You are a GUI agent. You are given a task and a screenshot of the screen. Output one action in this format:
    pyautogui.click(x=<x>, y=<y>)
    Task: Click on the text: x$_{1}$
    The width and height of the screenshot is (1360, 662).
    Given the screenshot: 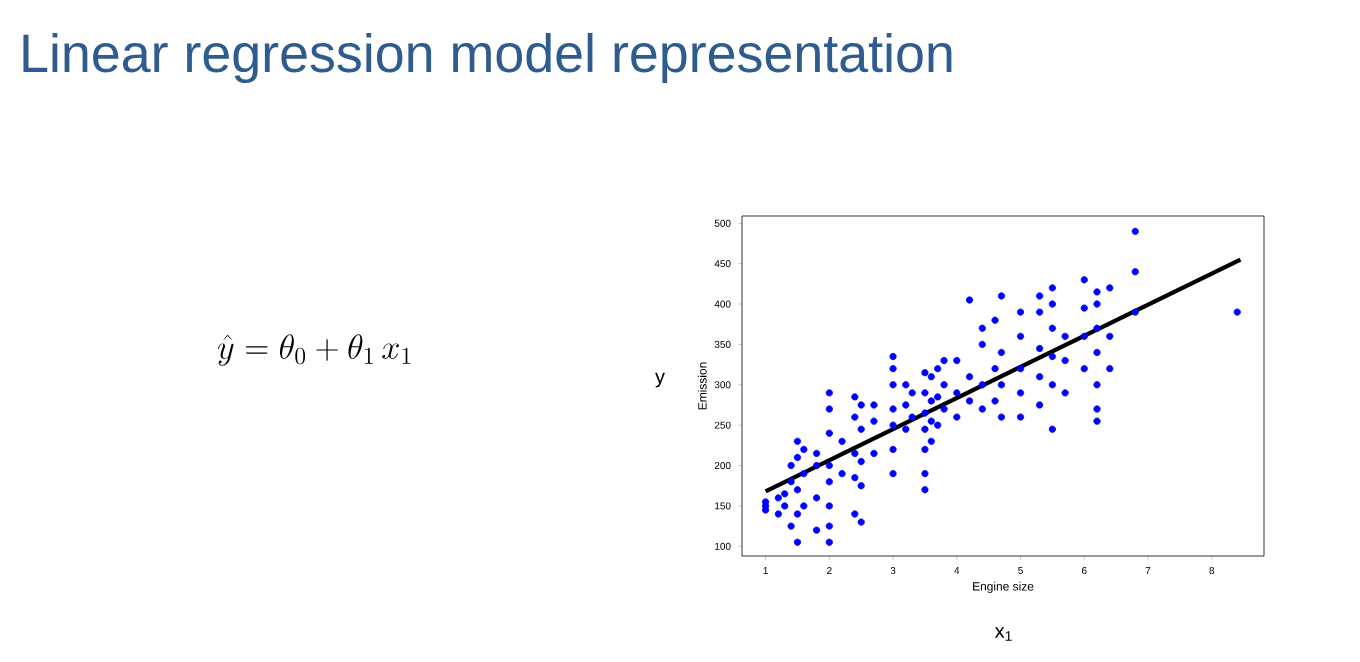 What is the action you would take?
    pyautogui.click(x=1003, y=634)
    